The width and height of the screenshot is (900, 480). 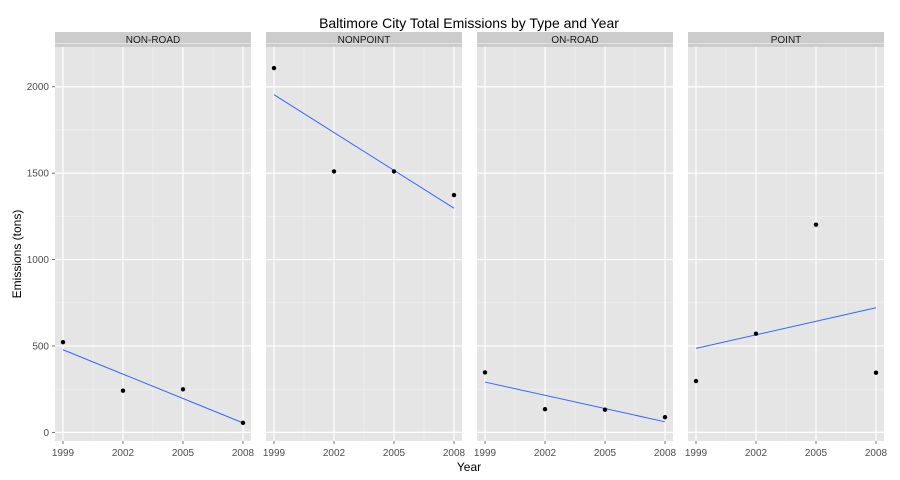 What do you see at coordinates (364, 40) in the screenshot?
I see `facet-strip-label: NONPOINT` at bounding box center [364, 40].